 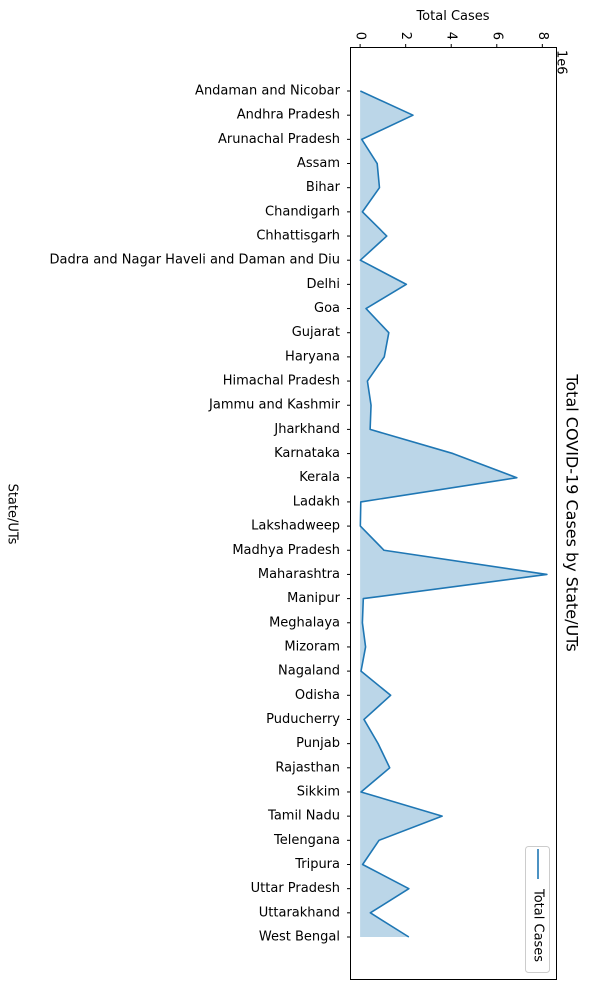 I want to click on x-axis-label: Total Cases, so click(x=452, y=16).